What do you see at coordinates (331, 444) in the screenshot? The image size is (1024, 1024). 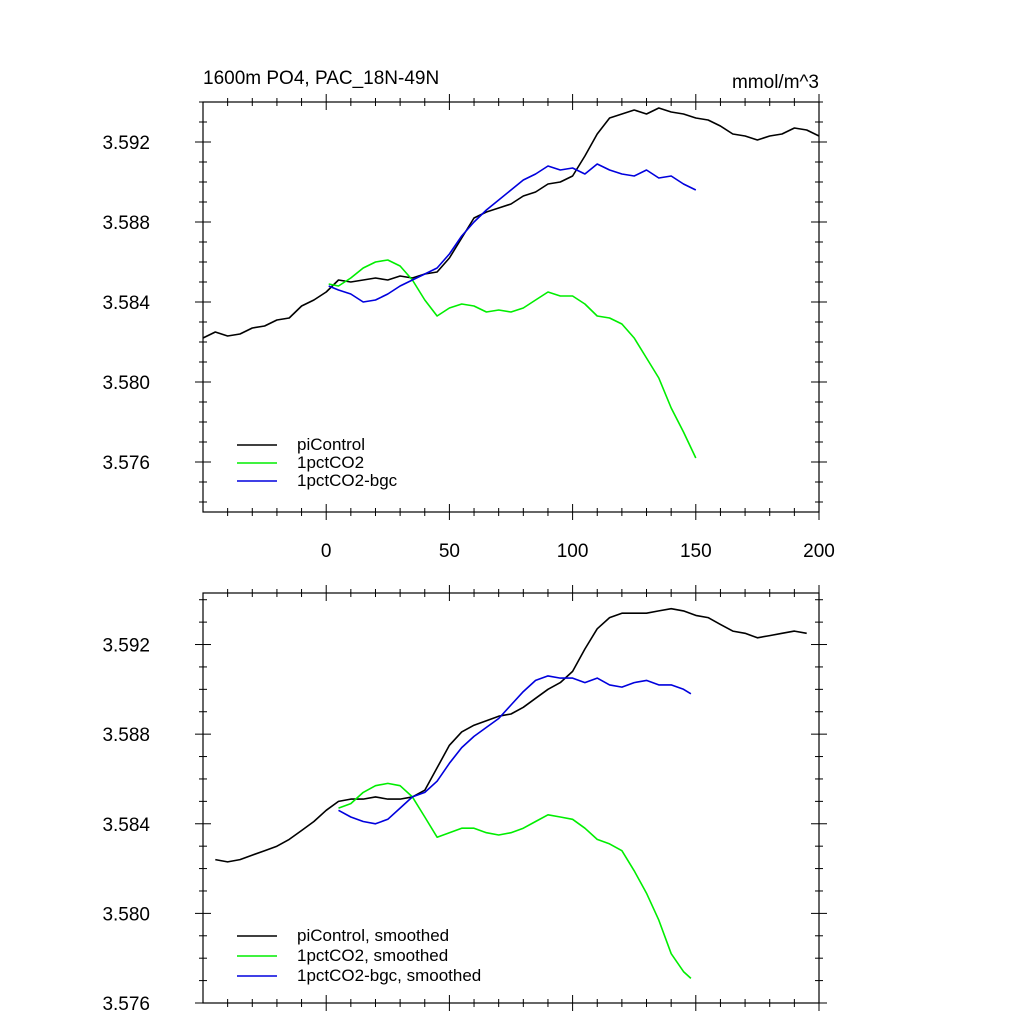 I see `legend-label: piControl` at bounding box center [331, 444].